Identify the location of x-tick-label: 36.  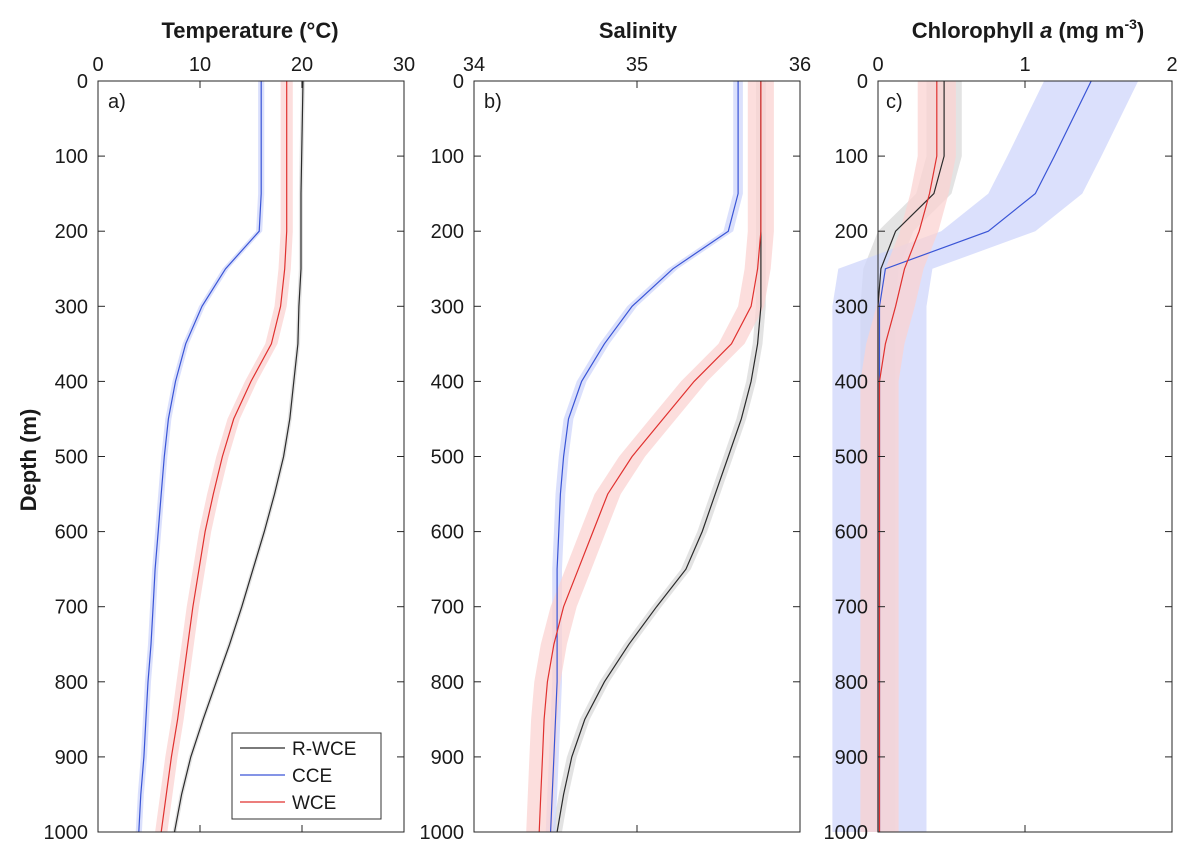
(800, 65).